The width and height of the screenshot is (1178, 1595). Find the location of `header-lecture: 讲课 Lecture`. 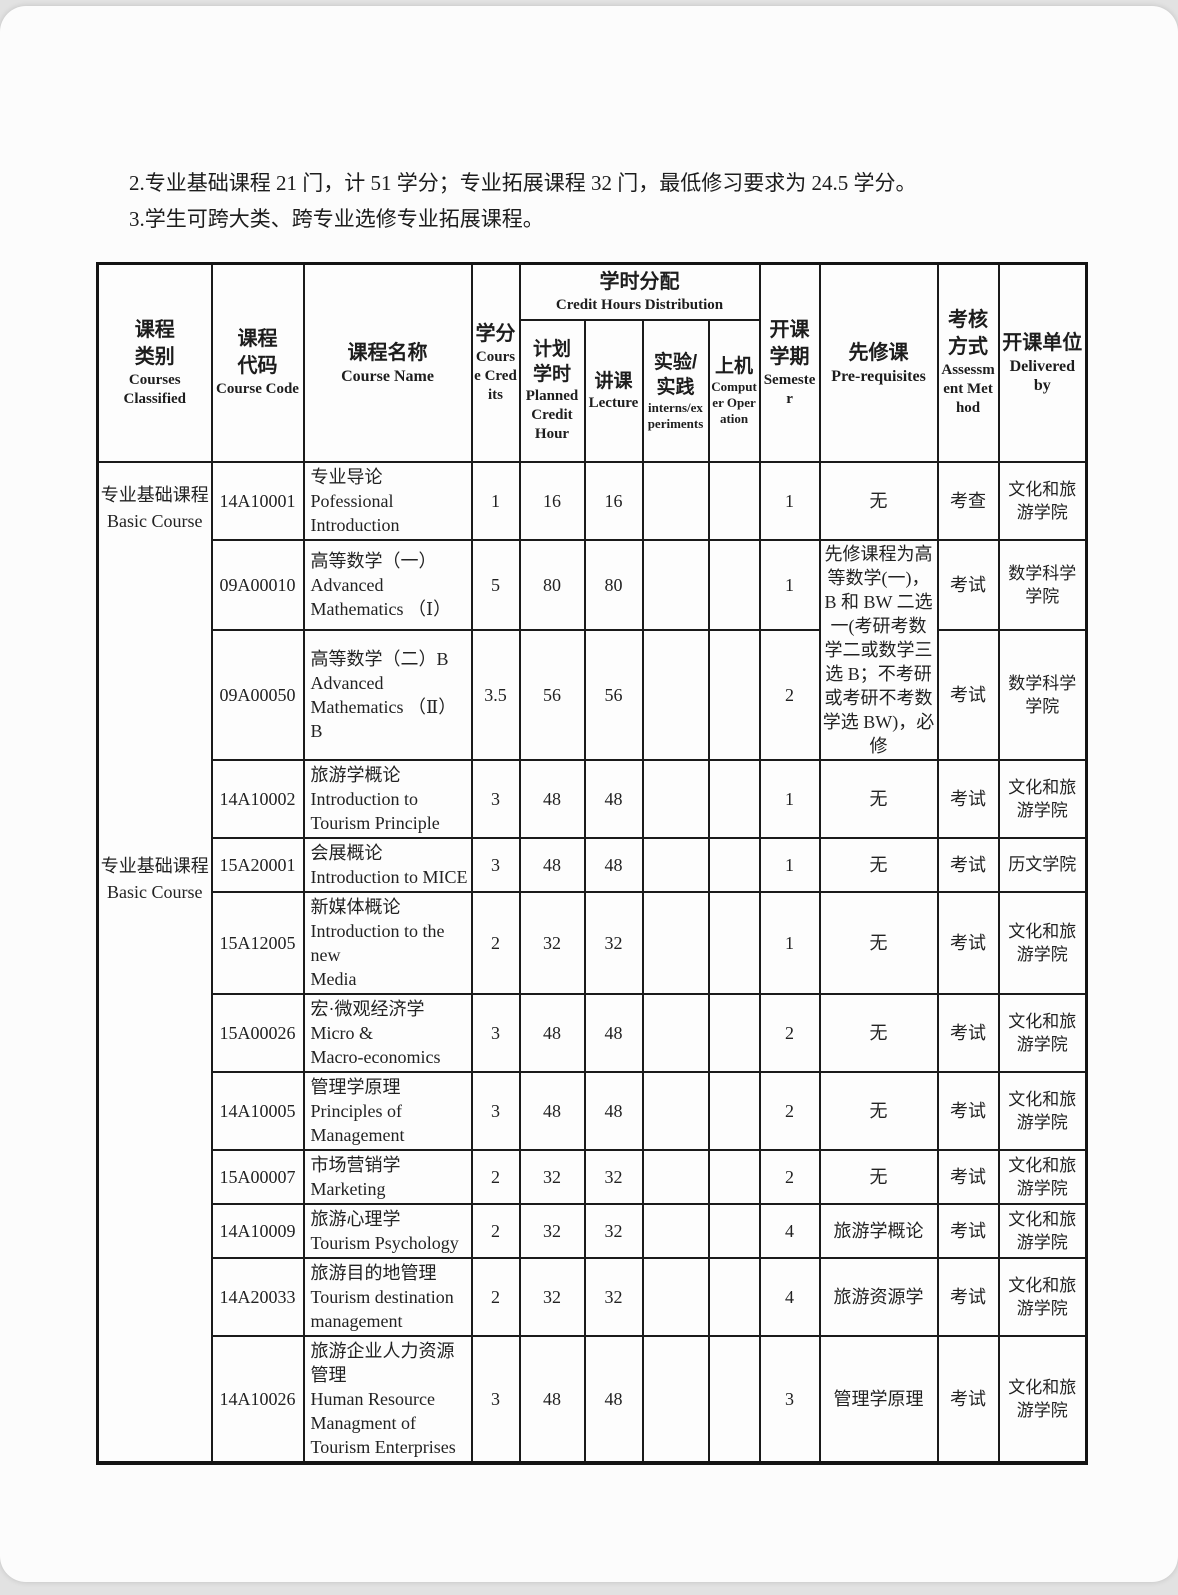

header-lecture: 讲课 Lecture is located at coordinates (613, 390).